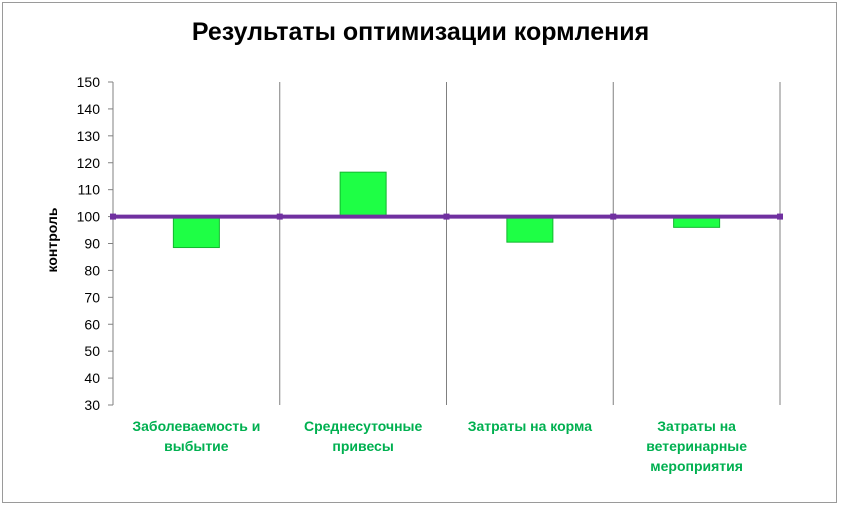  What do you see at coordinates (696, 426) in the screenshot?
I see `x-category-label-line: Затраты на` at bounding box center [696, 426].